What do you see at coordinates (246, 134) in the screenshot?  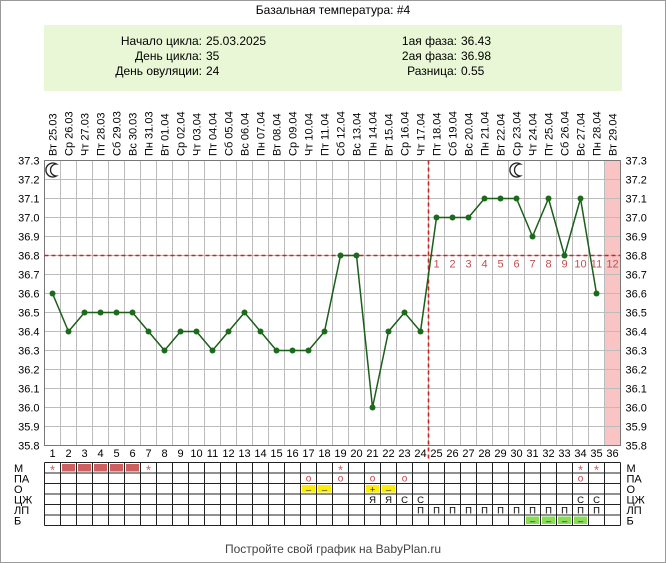 I see `x-date-label: Вс 06.04` at bounding box center [246, 134].